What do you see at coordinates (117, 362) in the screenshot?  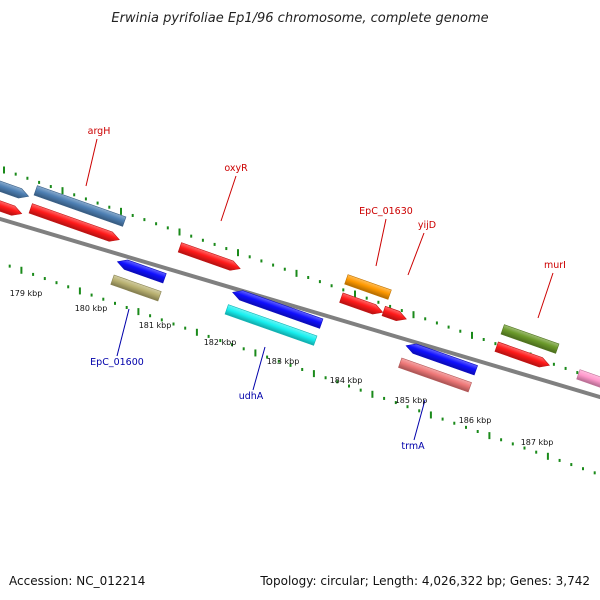 I see `gene-label-epc-01600: EpC_01600` at bounding box center [117, 362].